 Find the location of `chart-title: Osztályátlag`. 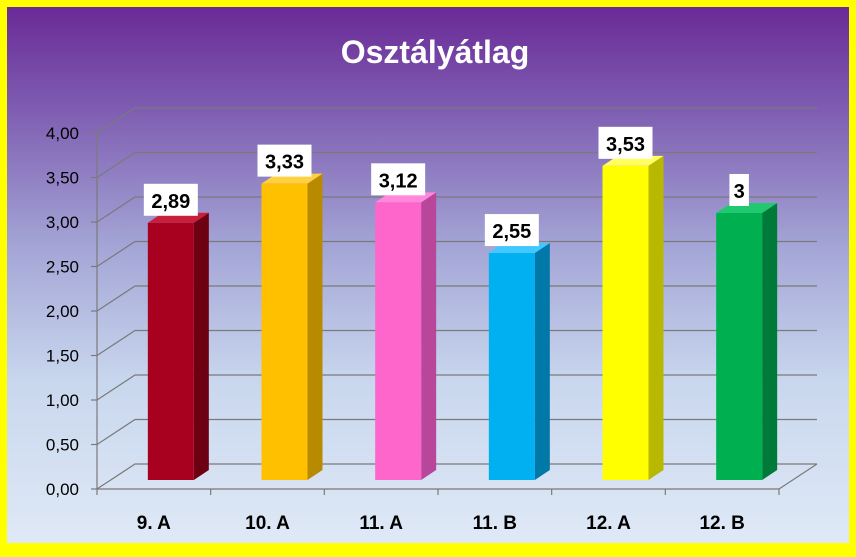

chart-title: Osztályátlag is located at coordinates (435, 52).